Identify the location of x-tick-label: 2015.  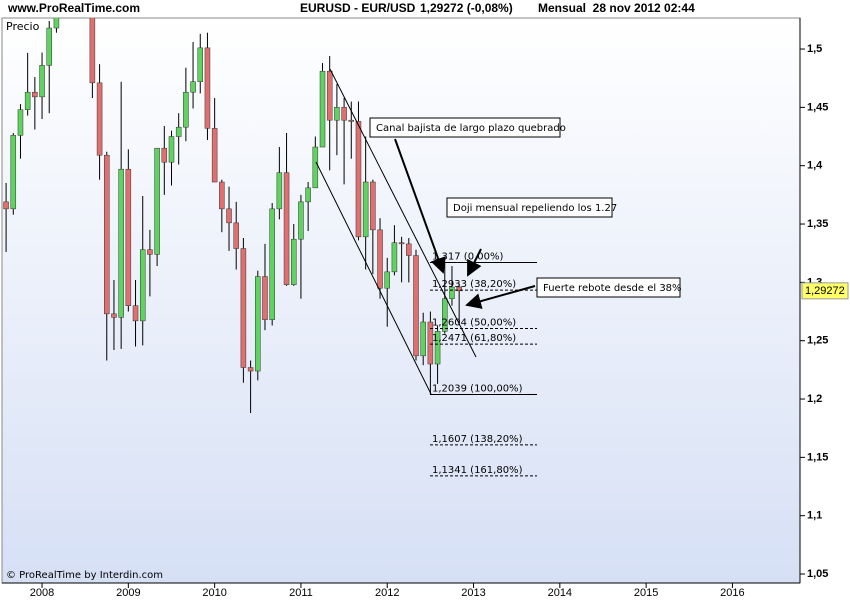
(646, 593).